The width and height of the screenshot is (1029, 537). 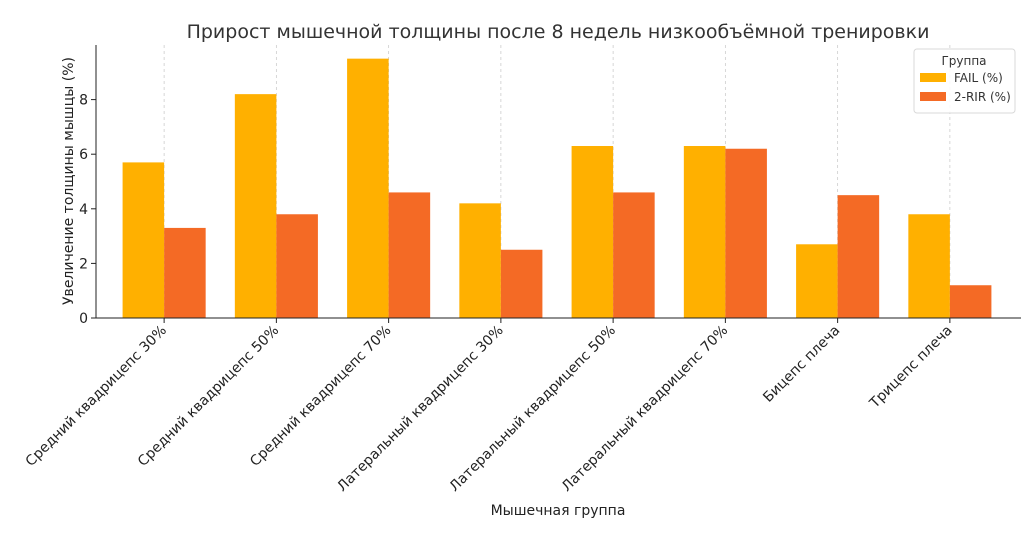 I want to click on y-tick-label: 6, so click(x=83, y=155).